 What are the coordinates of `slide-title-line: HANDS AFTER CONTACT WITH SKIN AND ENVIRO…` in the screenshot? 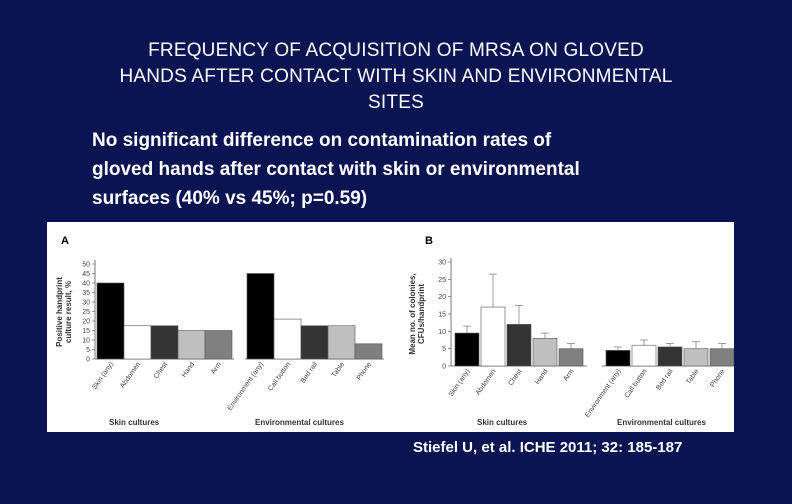 It's located at (396, 76).